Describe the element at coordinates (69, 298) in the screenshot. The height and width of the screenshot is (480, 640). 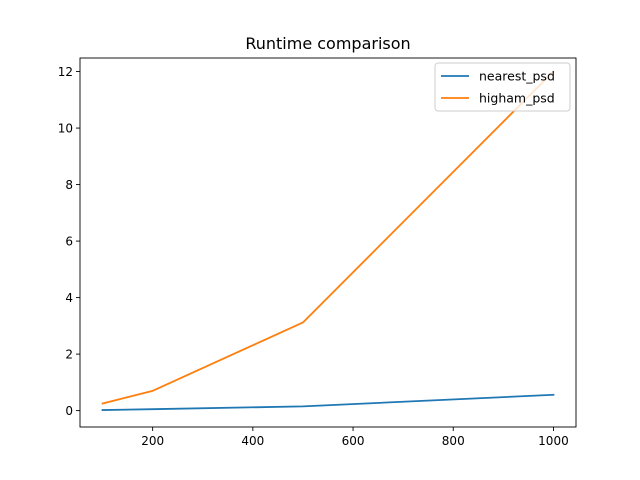
I see `y-tick-label: 4` at that location.